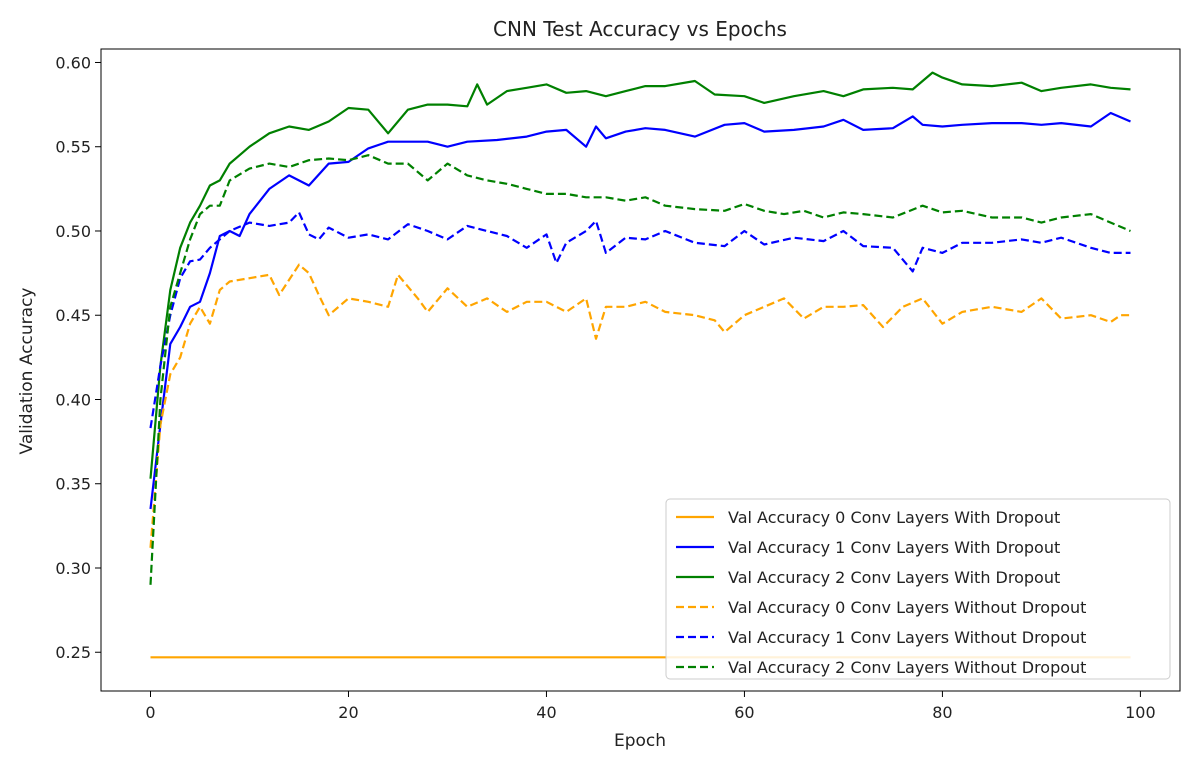 The width and height of the screenshot is (1197, 757). Describe the element at coordinates (73, 147) in the screenshot. I see `y-tick-label: 0.55` at that location.